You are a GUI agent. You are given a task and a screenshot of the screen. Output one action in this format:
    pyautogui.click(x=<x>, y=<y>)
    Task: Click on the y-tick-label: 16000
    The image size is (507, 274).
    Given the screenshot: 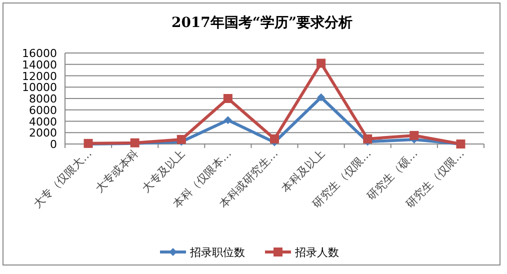 What is the action you would take?
    pyautogui.click(x=39, y=53)
    